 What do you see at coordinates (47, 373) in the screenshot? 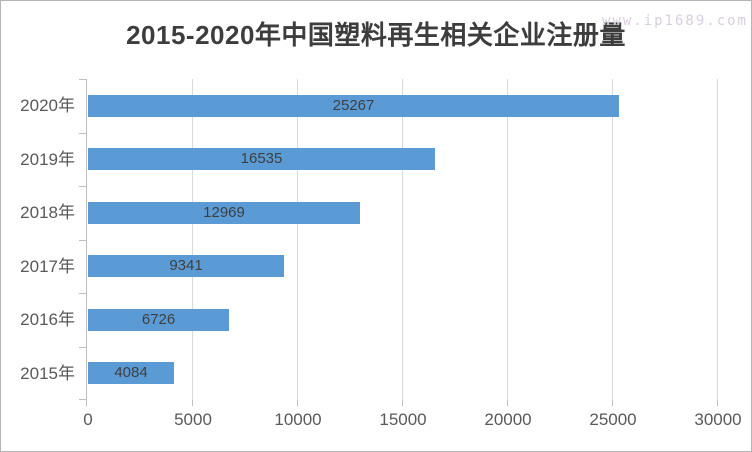
I see `category-label: 2015年` at bounding box center [47, 373].